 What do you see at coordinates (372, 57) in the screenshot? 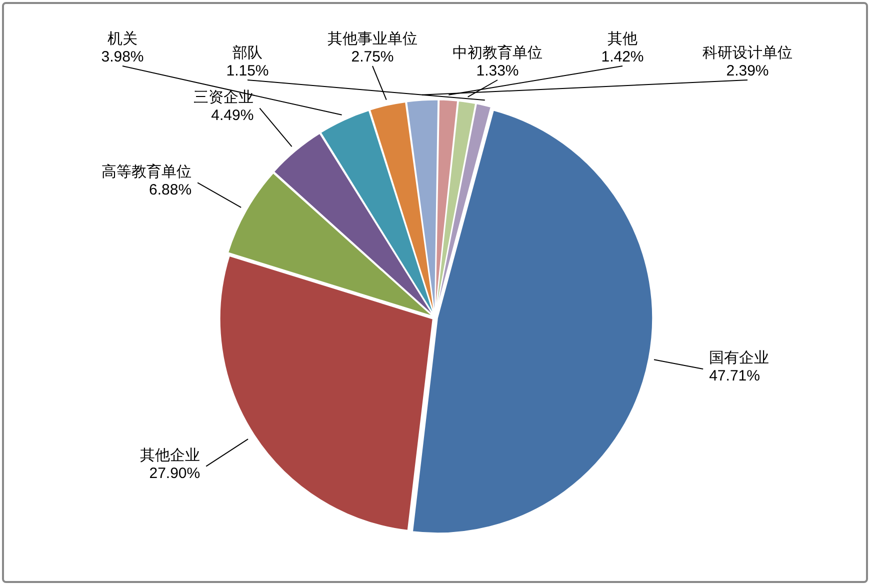
I see `data-label: 2.75%` at bounding box center [372, 57].